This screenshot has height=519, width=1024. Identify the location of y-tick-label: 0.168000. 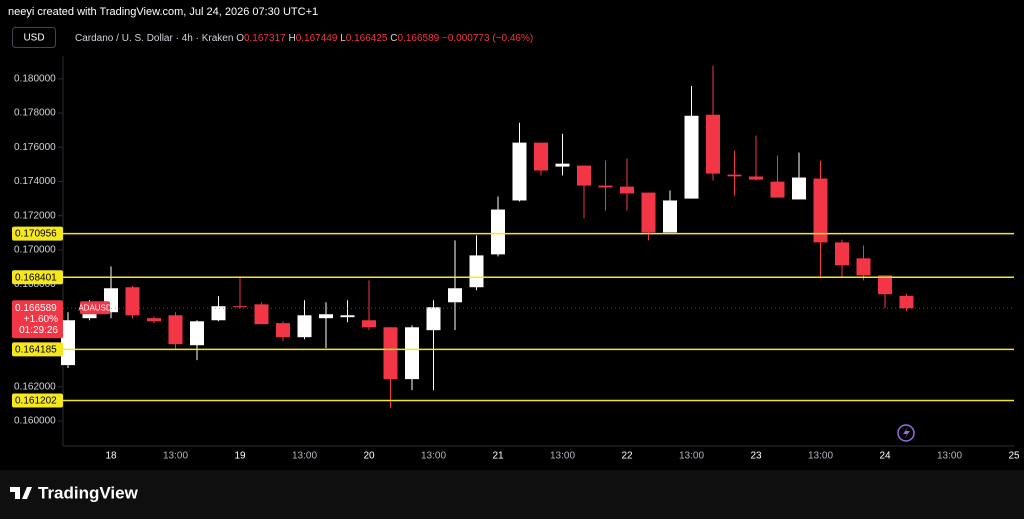
(35, 284).